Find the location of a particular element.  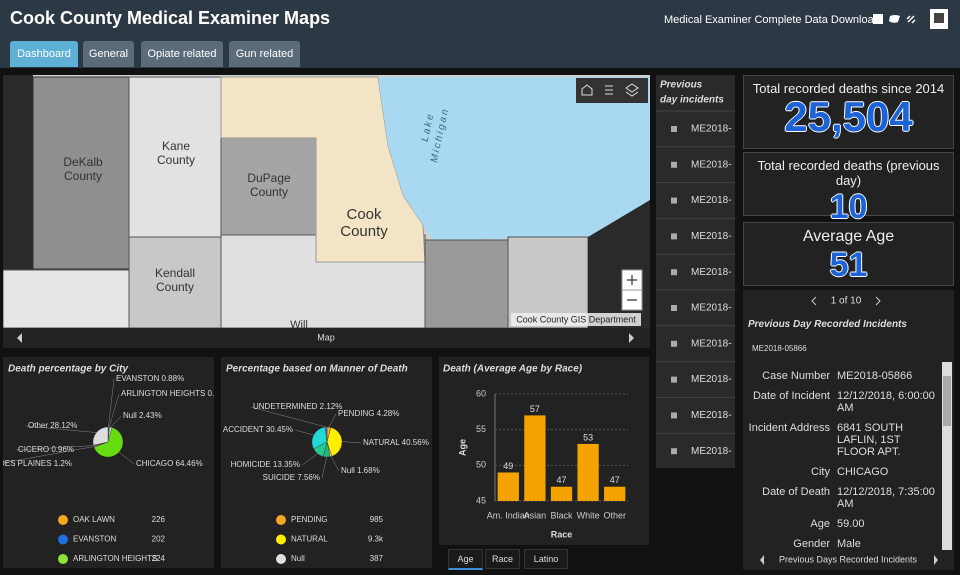

slice-label: DES PLAINES 1.2% is located at coordinates (37, 463).